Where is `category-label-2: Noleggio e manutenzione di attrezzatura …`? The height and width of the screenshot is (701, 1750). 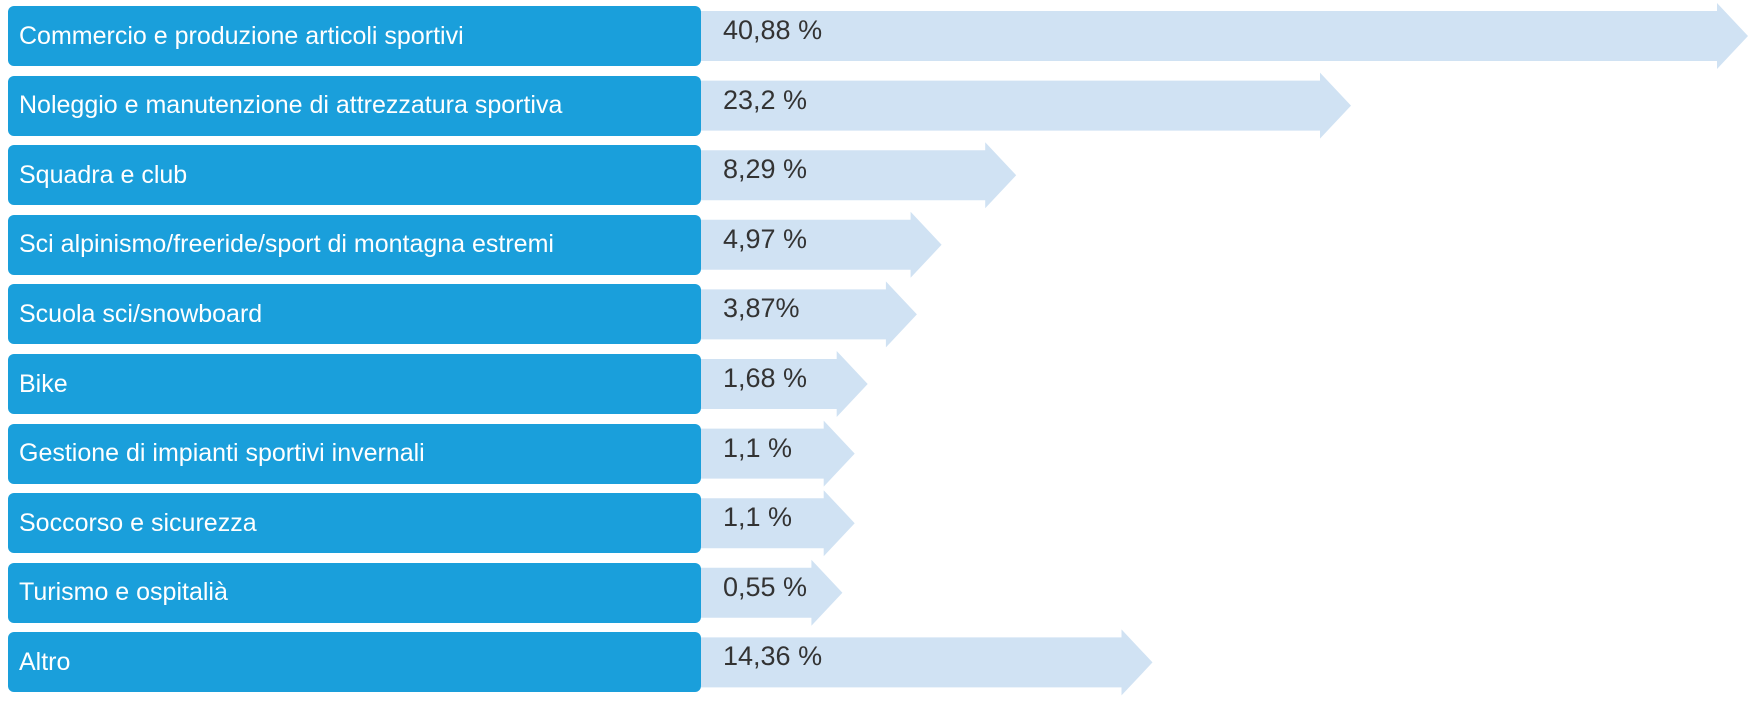 category-label-2: Noleggio e manutenzione di attrezzatura … is located at coordinates (354, 105).